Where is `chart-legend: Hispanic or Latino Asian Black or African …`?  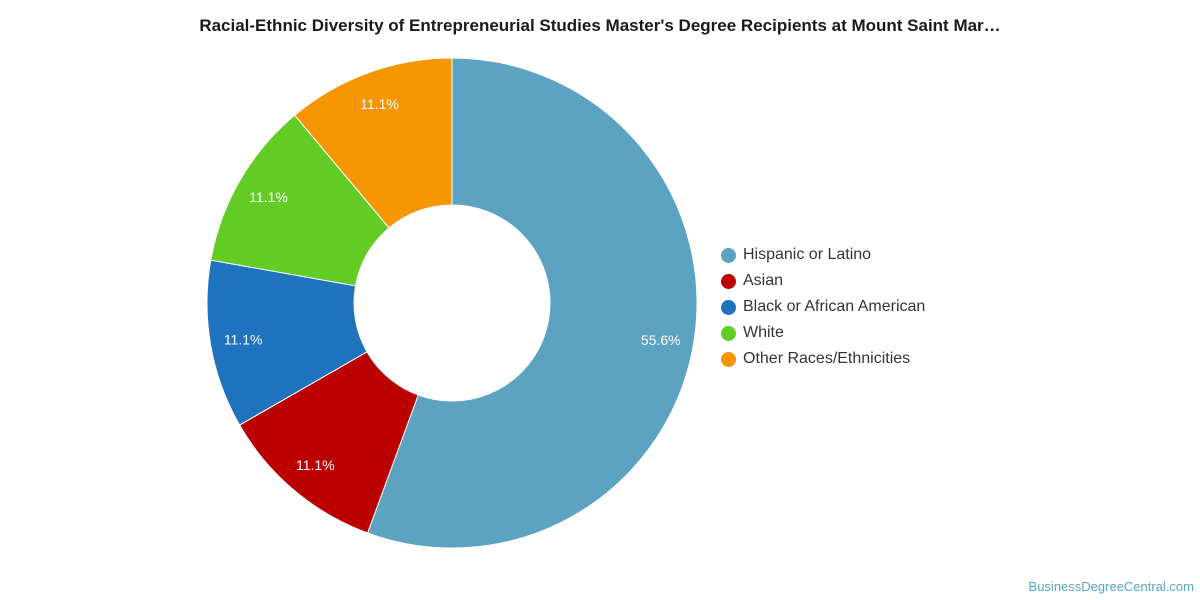
chart-legend: Hispanic or Latino Asian Black or African … is located at coordinates (823, 307).